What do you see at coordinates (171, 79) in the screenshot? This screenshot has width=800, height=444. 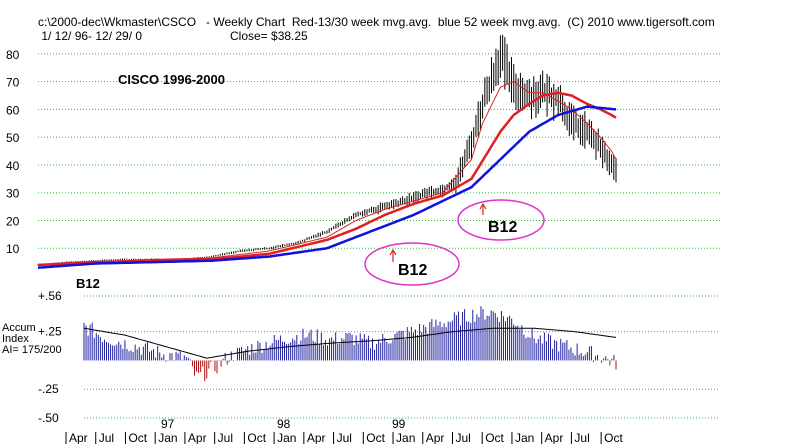 I see `price-chart-title: CISCO 1996-2000` at bounding box center [171, 79].